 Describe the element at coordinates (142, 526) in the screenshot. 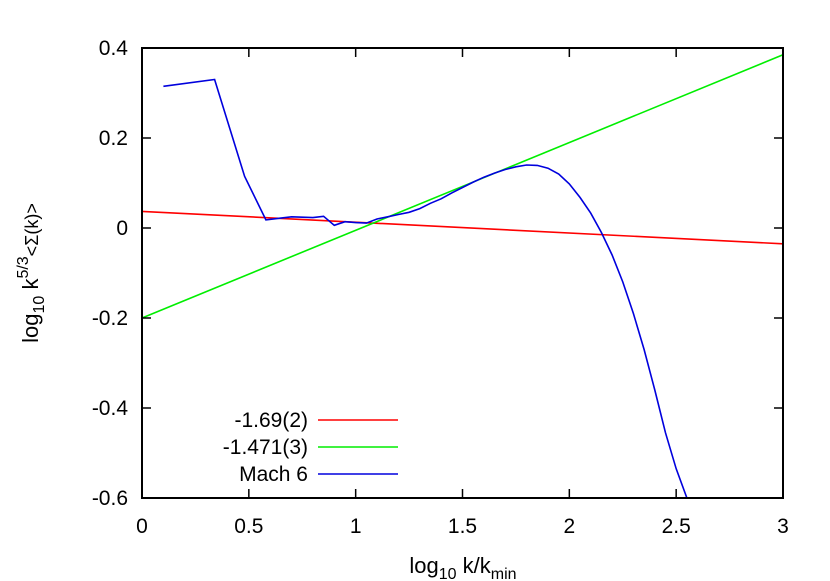

I see `x-tick-label: 0` at that location.